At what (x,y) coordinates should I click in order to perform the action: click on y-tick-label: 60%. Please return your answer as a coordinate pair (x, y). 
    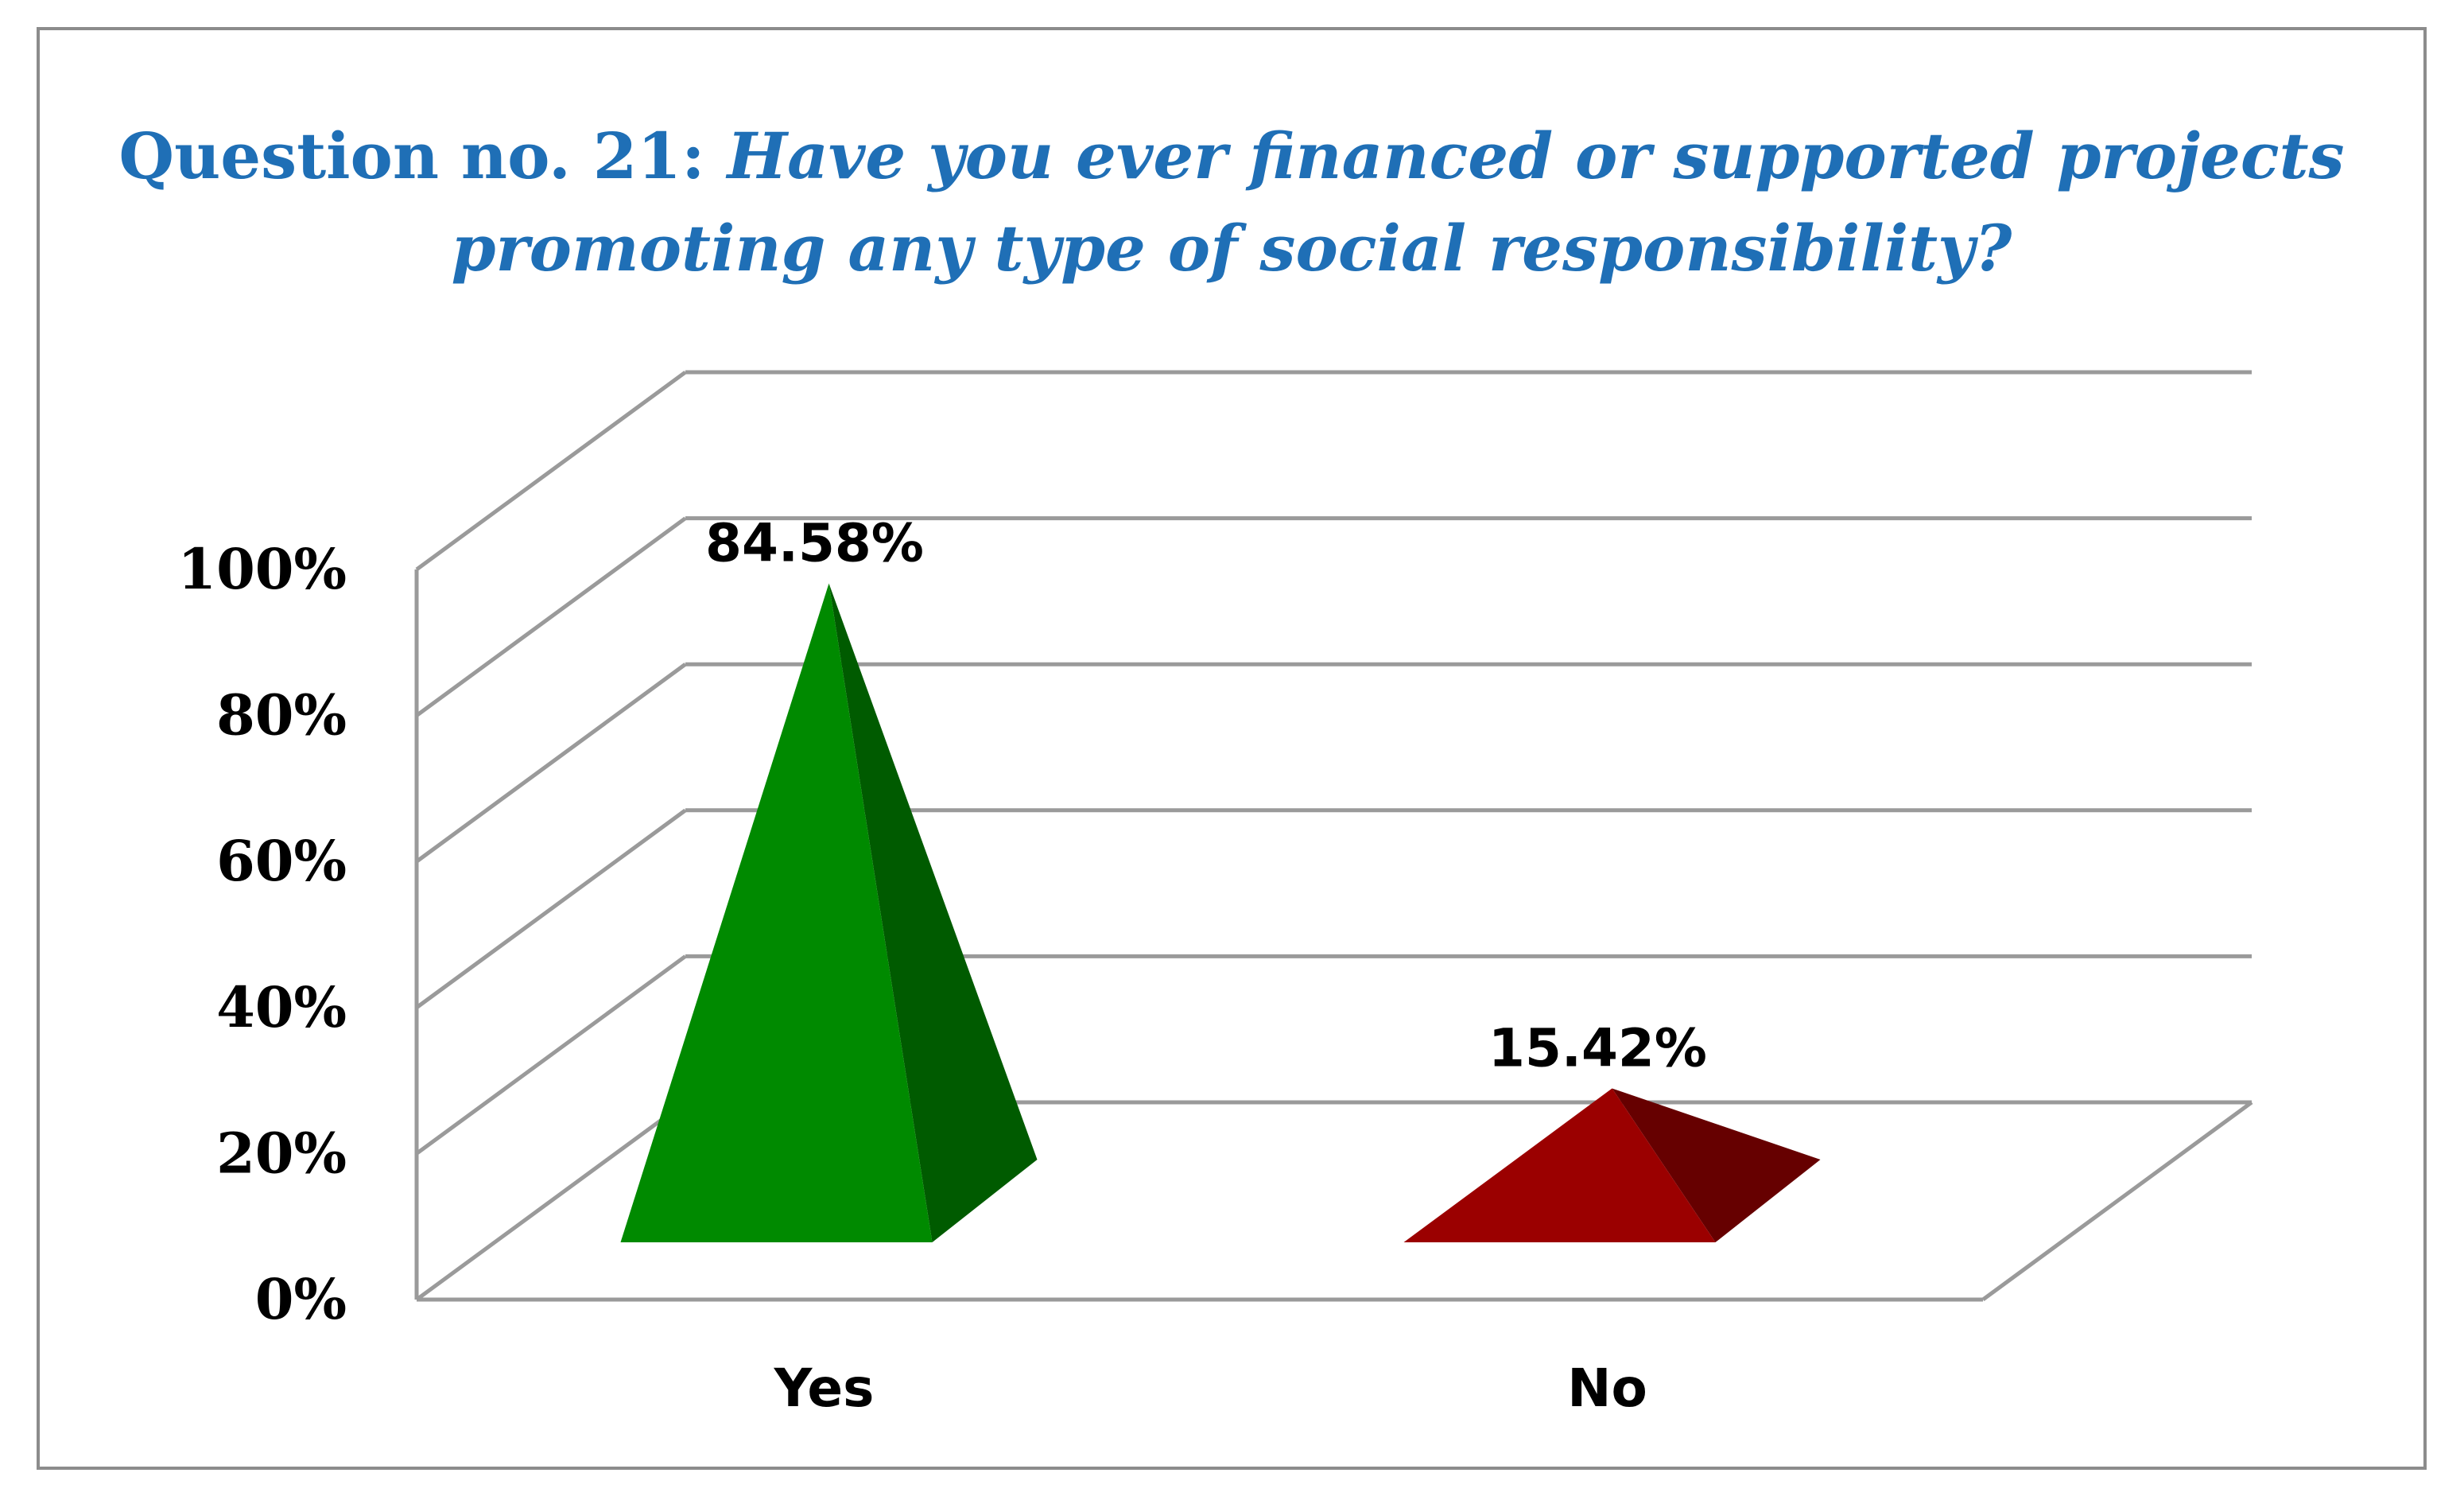
    Looking at the image, I should click on (281, 861).